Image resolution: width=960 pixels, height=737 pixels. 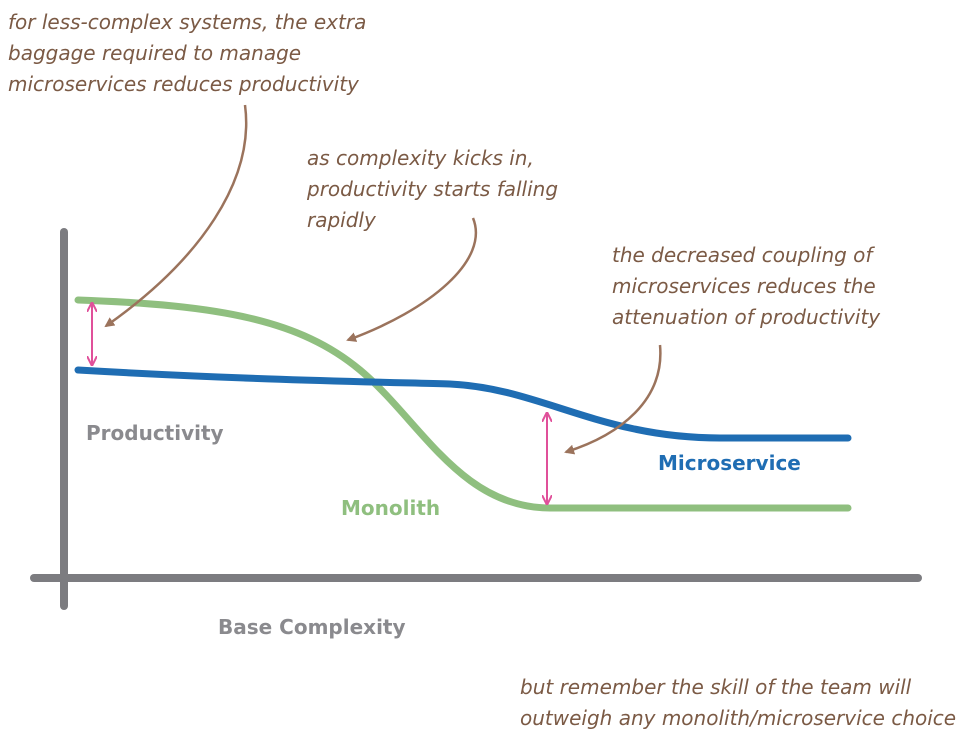 I want to click on annotation-line: the decreased coupling of, so click(x=743, y=255).